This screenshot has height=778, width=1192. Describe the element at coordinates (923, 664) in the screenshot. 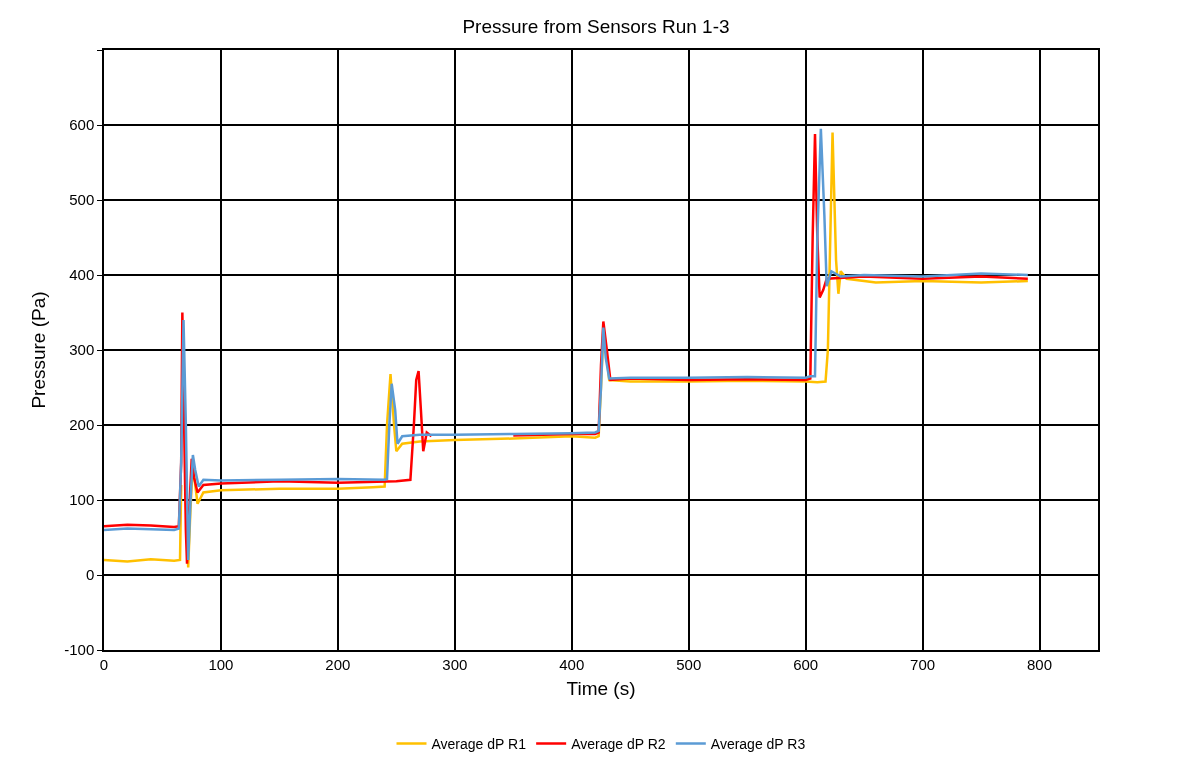

I see `x-tick-label: 700` at that location.